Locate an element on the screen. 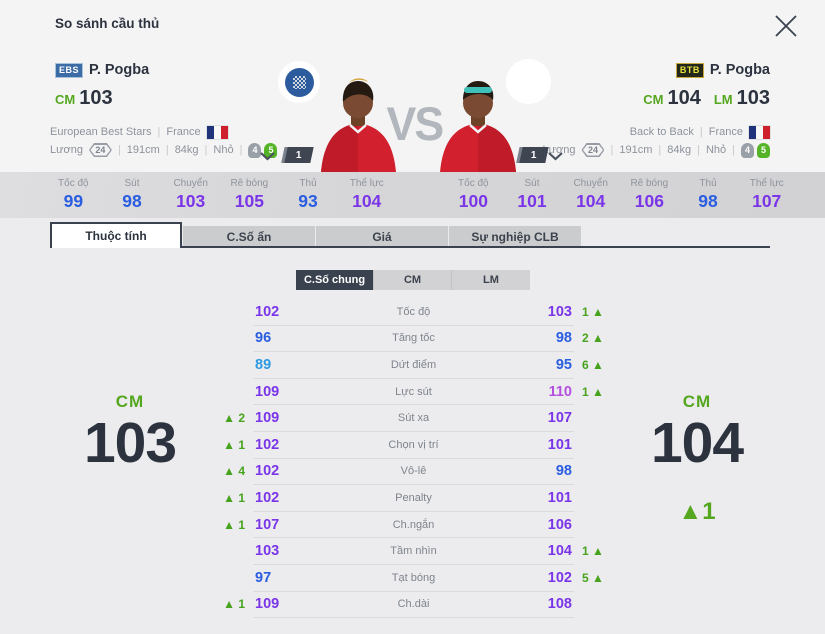  level-tag-left: 1 is located at coordinates (297, 155).